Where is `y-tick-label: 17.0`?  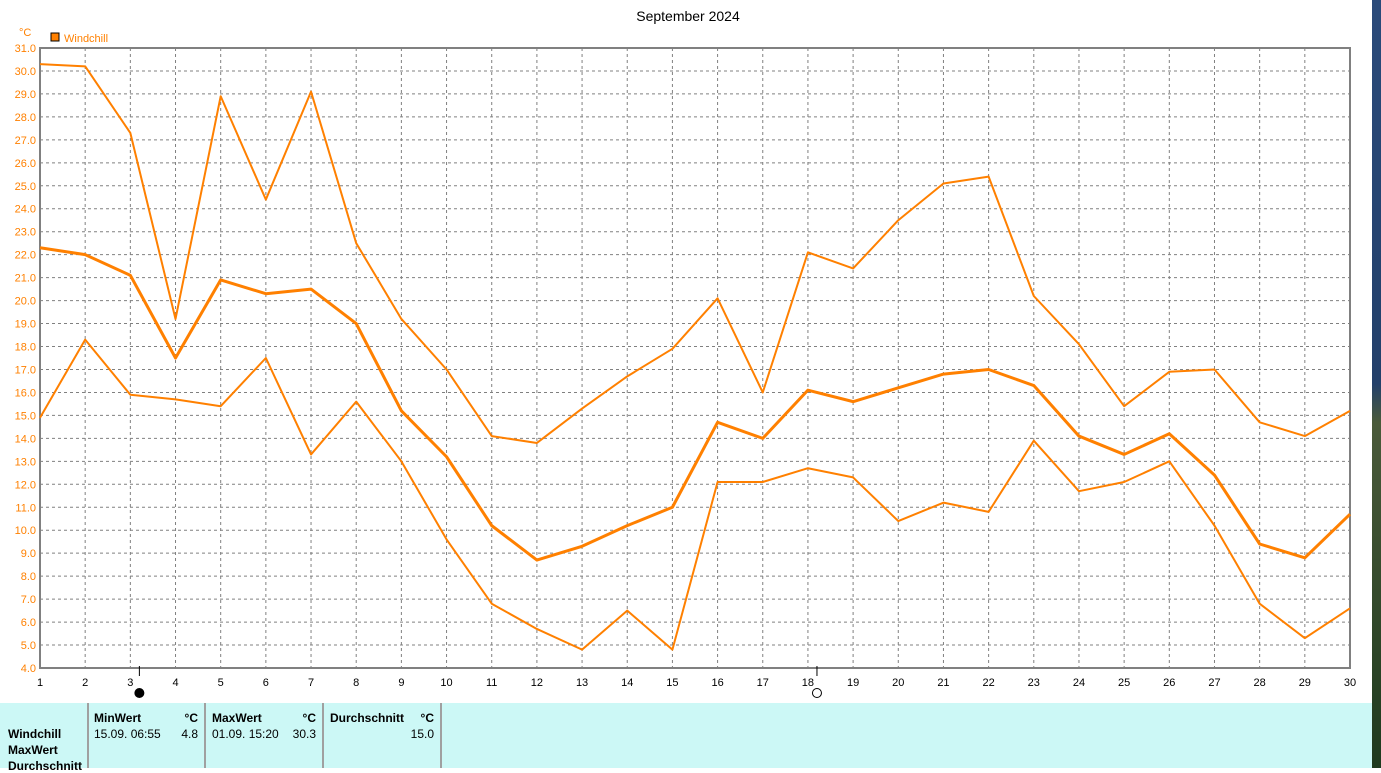 y-tick-label: 17.0 is located at coordinates (25, 370).